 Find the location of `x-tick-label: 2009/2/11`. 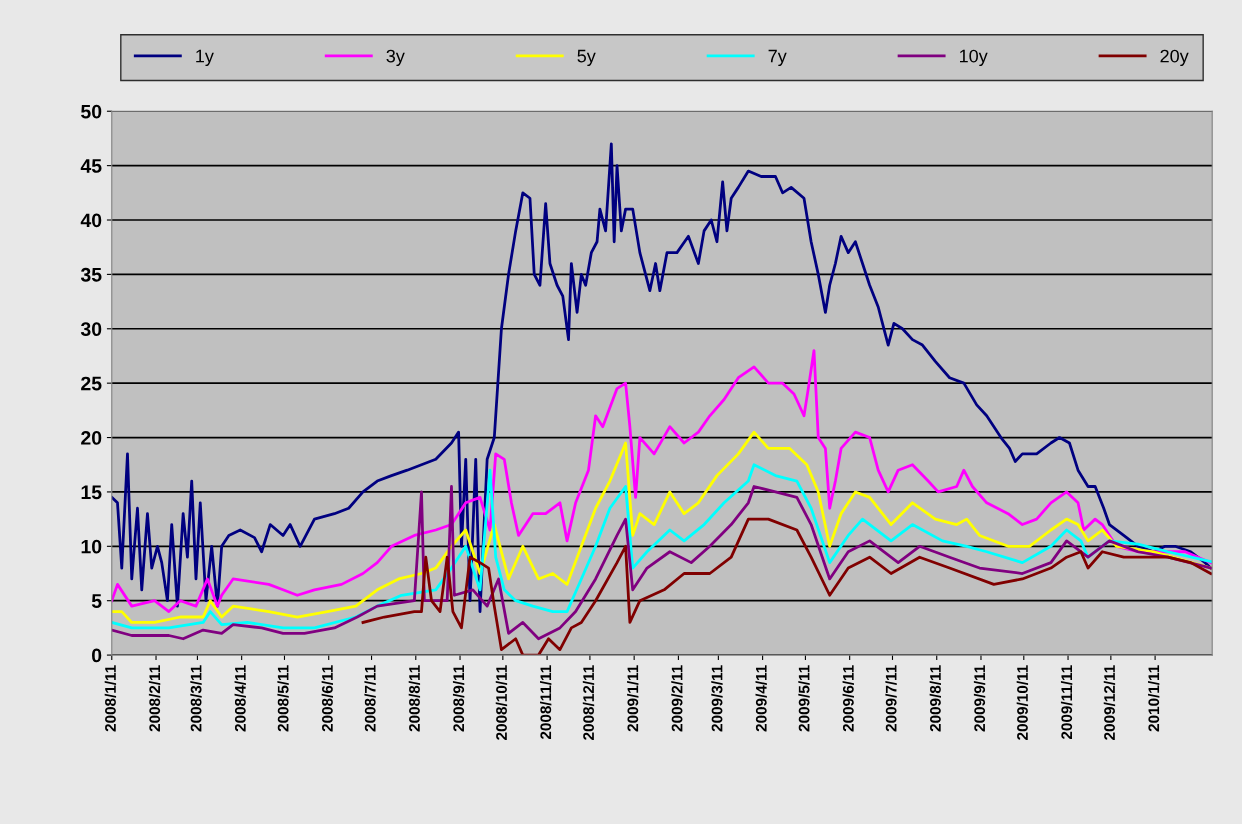

x-tick-label: 2009/2/11 is located at coordinates (677, 698).